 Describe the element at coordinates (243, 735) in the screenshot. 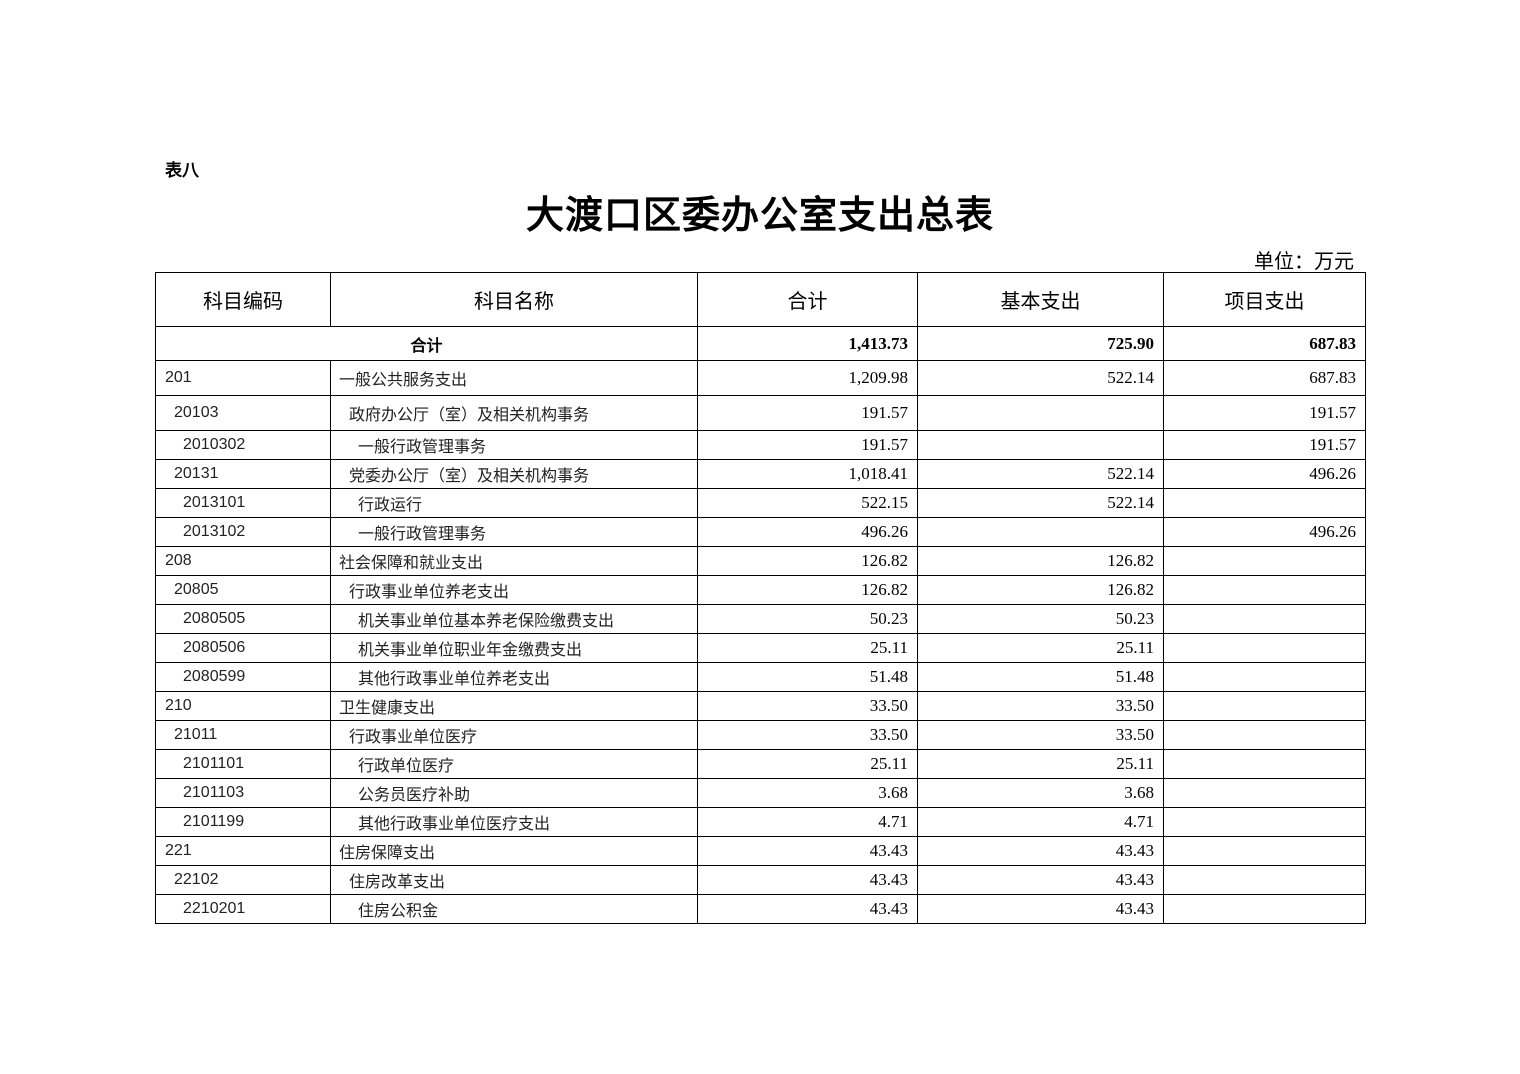

I see `row-code: 21011` at that location.